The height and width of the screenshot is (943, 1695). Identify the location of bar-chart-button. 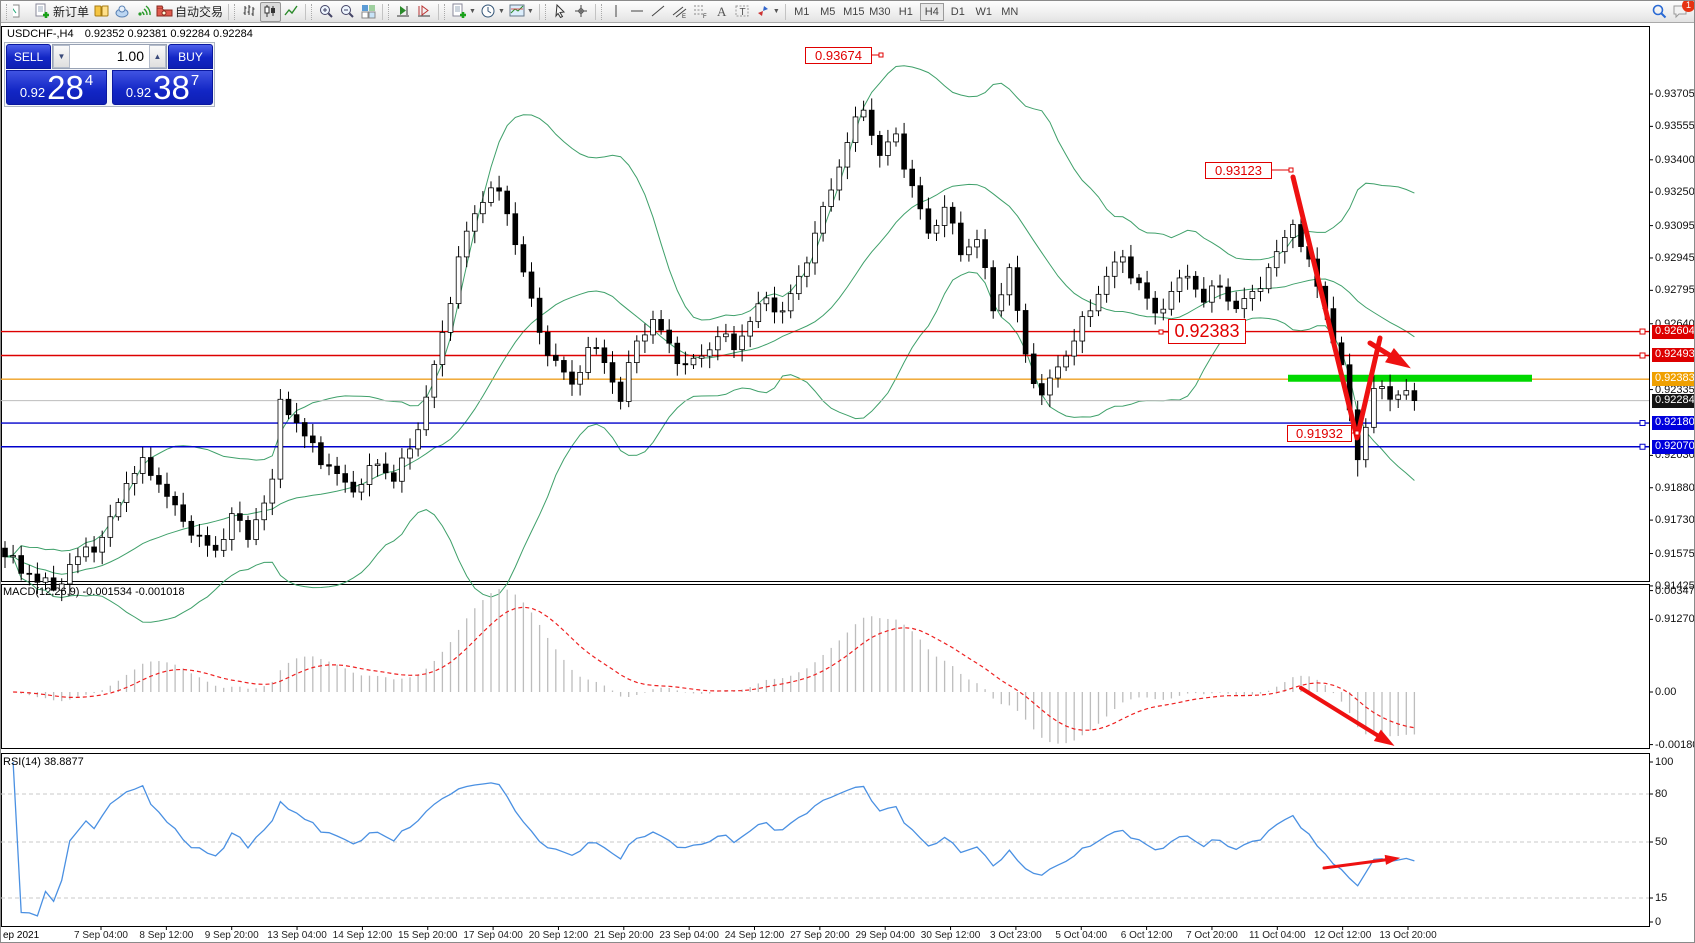
(249, 12).